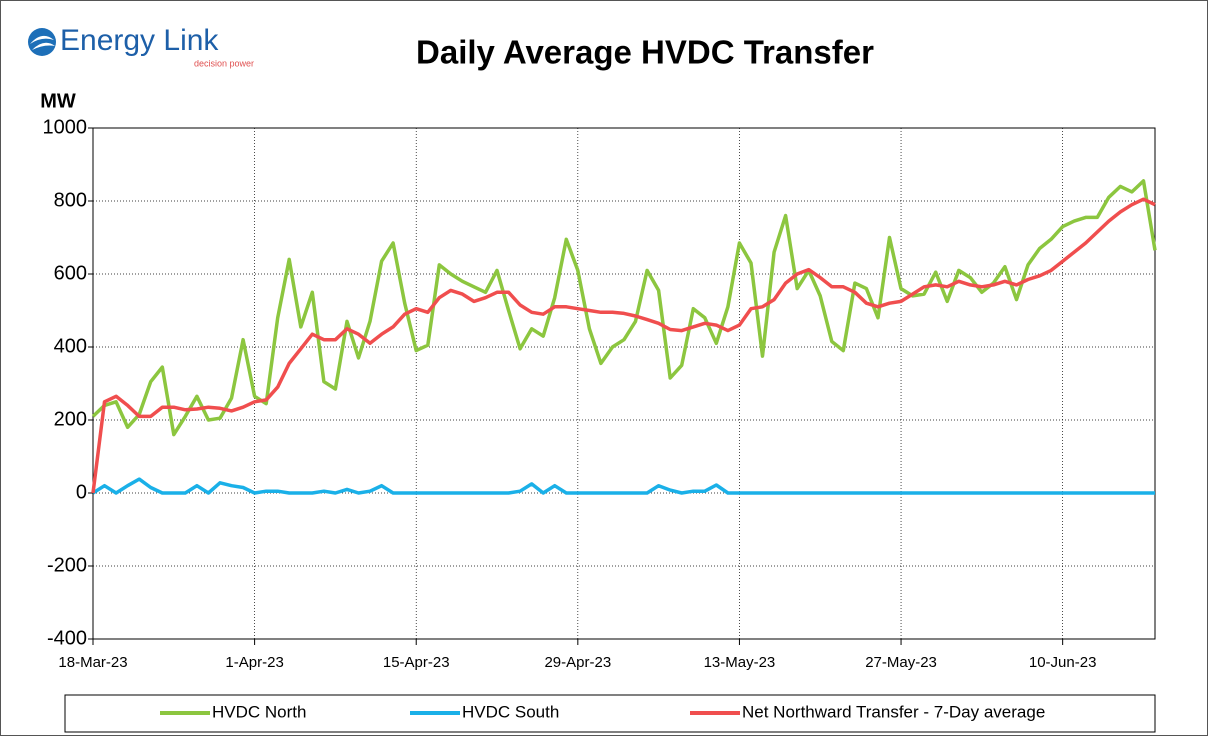  Describe the element at coordinates (70, 346) in the screenshot. I see `y-tick-label: 400` at that location.